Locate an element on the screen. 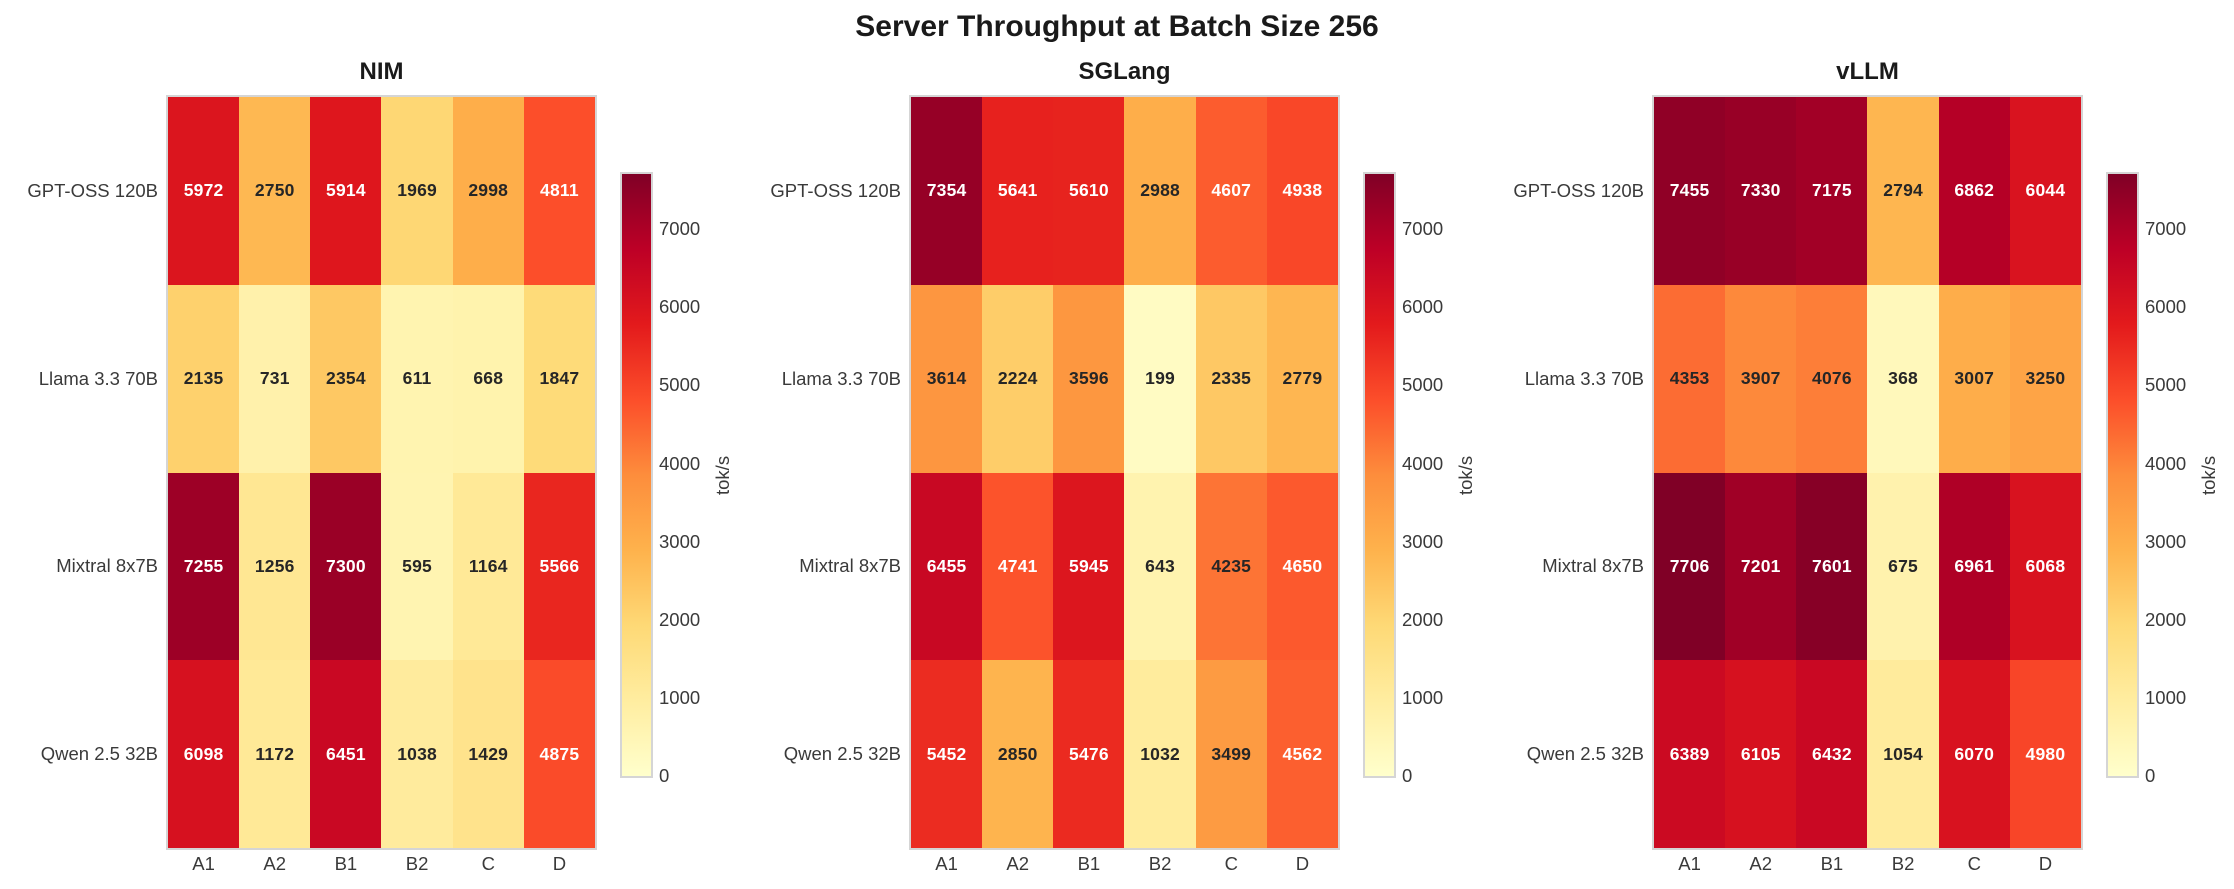 This screenshot has width=2234, height=889. cell-value: 1172 is located at coordinates (275, 753).